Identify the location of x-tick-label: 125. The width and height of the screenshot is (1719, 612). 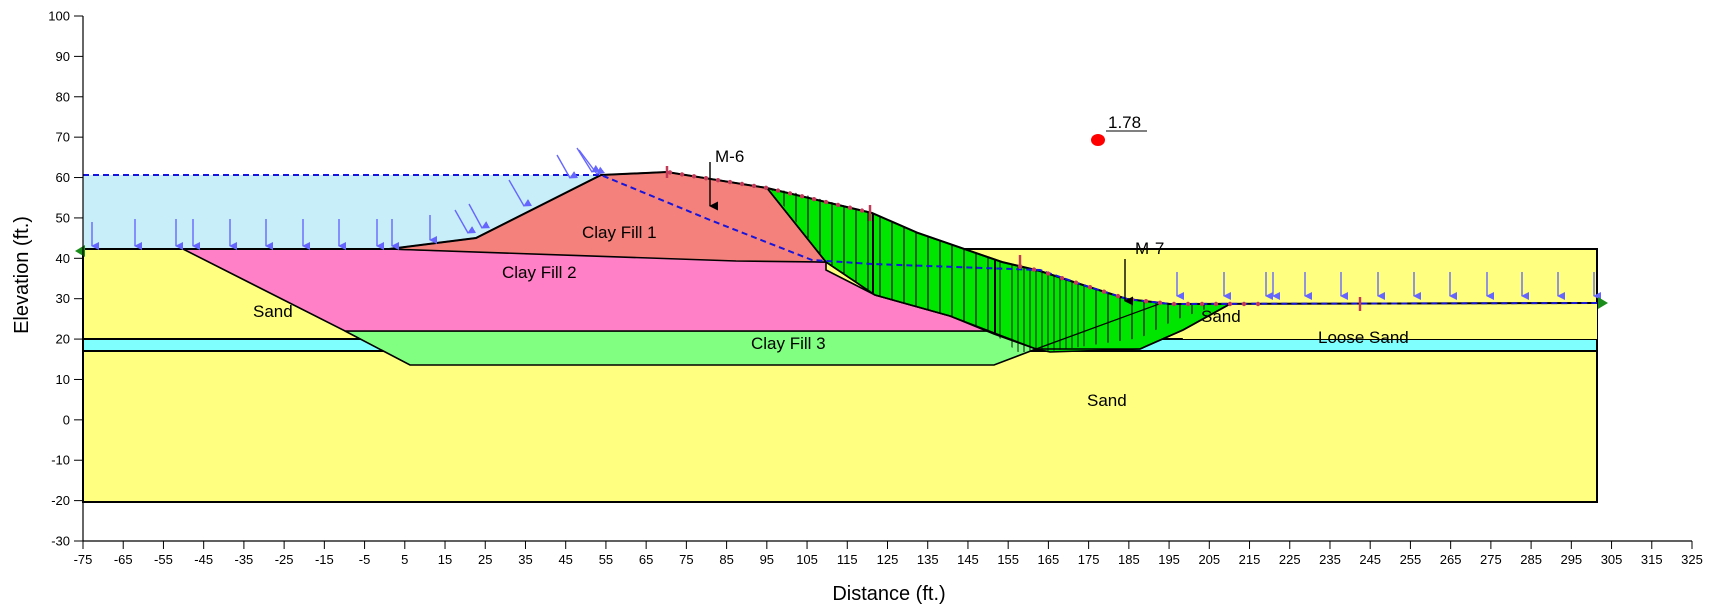
(888, 559).